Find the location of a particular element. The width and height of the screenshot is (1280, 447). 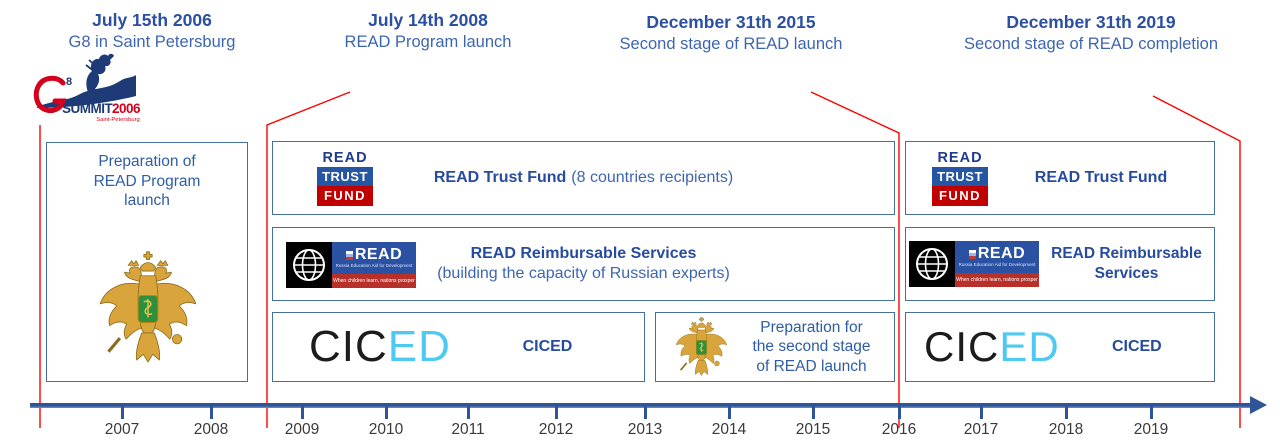

read-trust-fund-logo: READ TRUST FUND is located at coordinates (960, 178).